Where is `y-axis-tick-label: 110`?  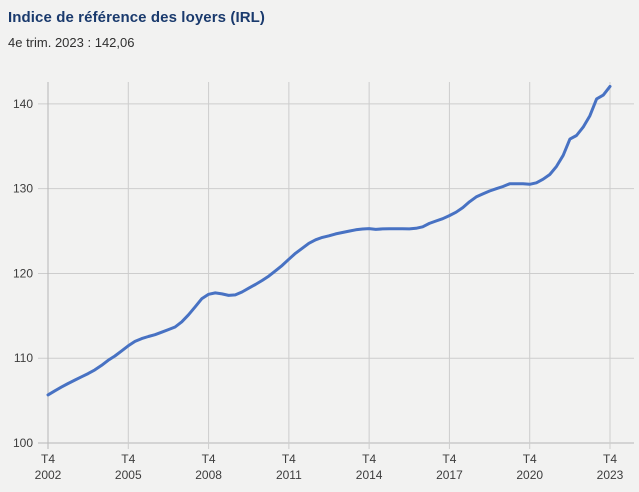 y-axis-tick-label: 110 is located at coordinates (23, 358).